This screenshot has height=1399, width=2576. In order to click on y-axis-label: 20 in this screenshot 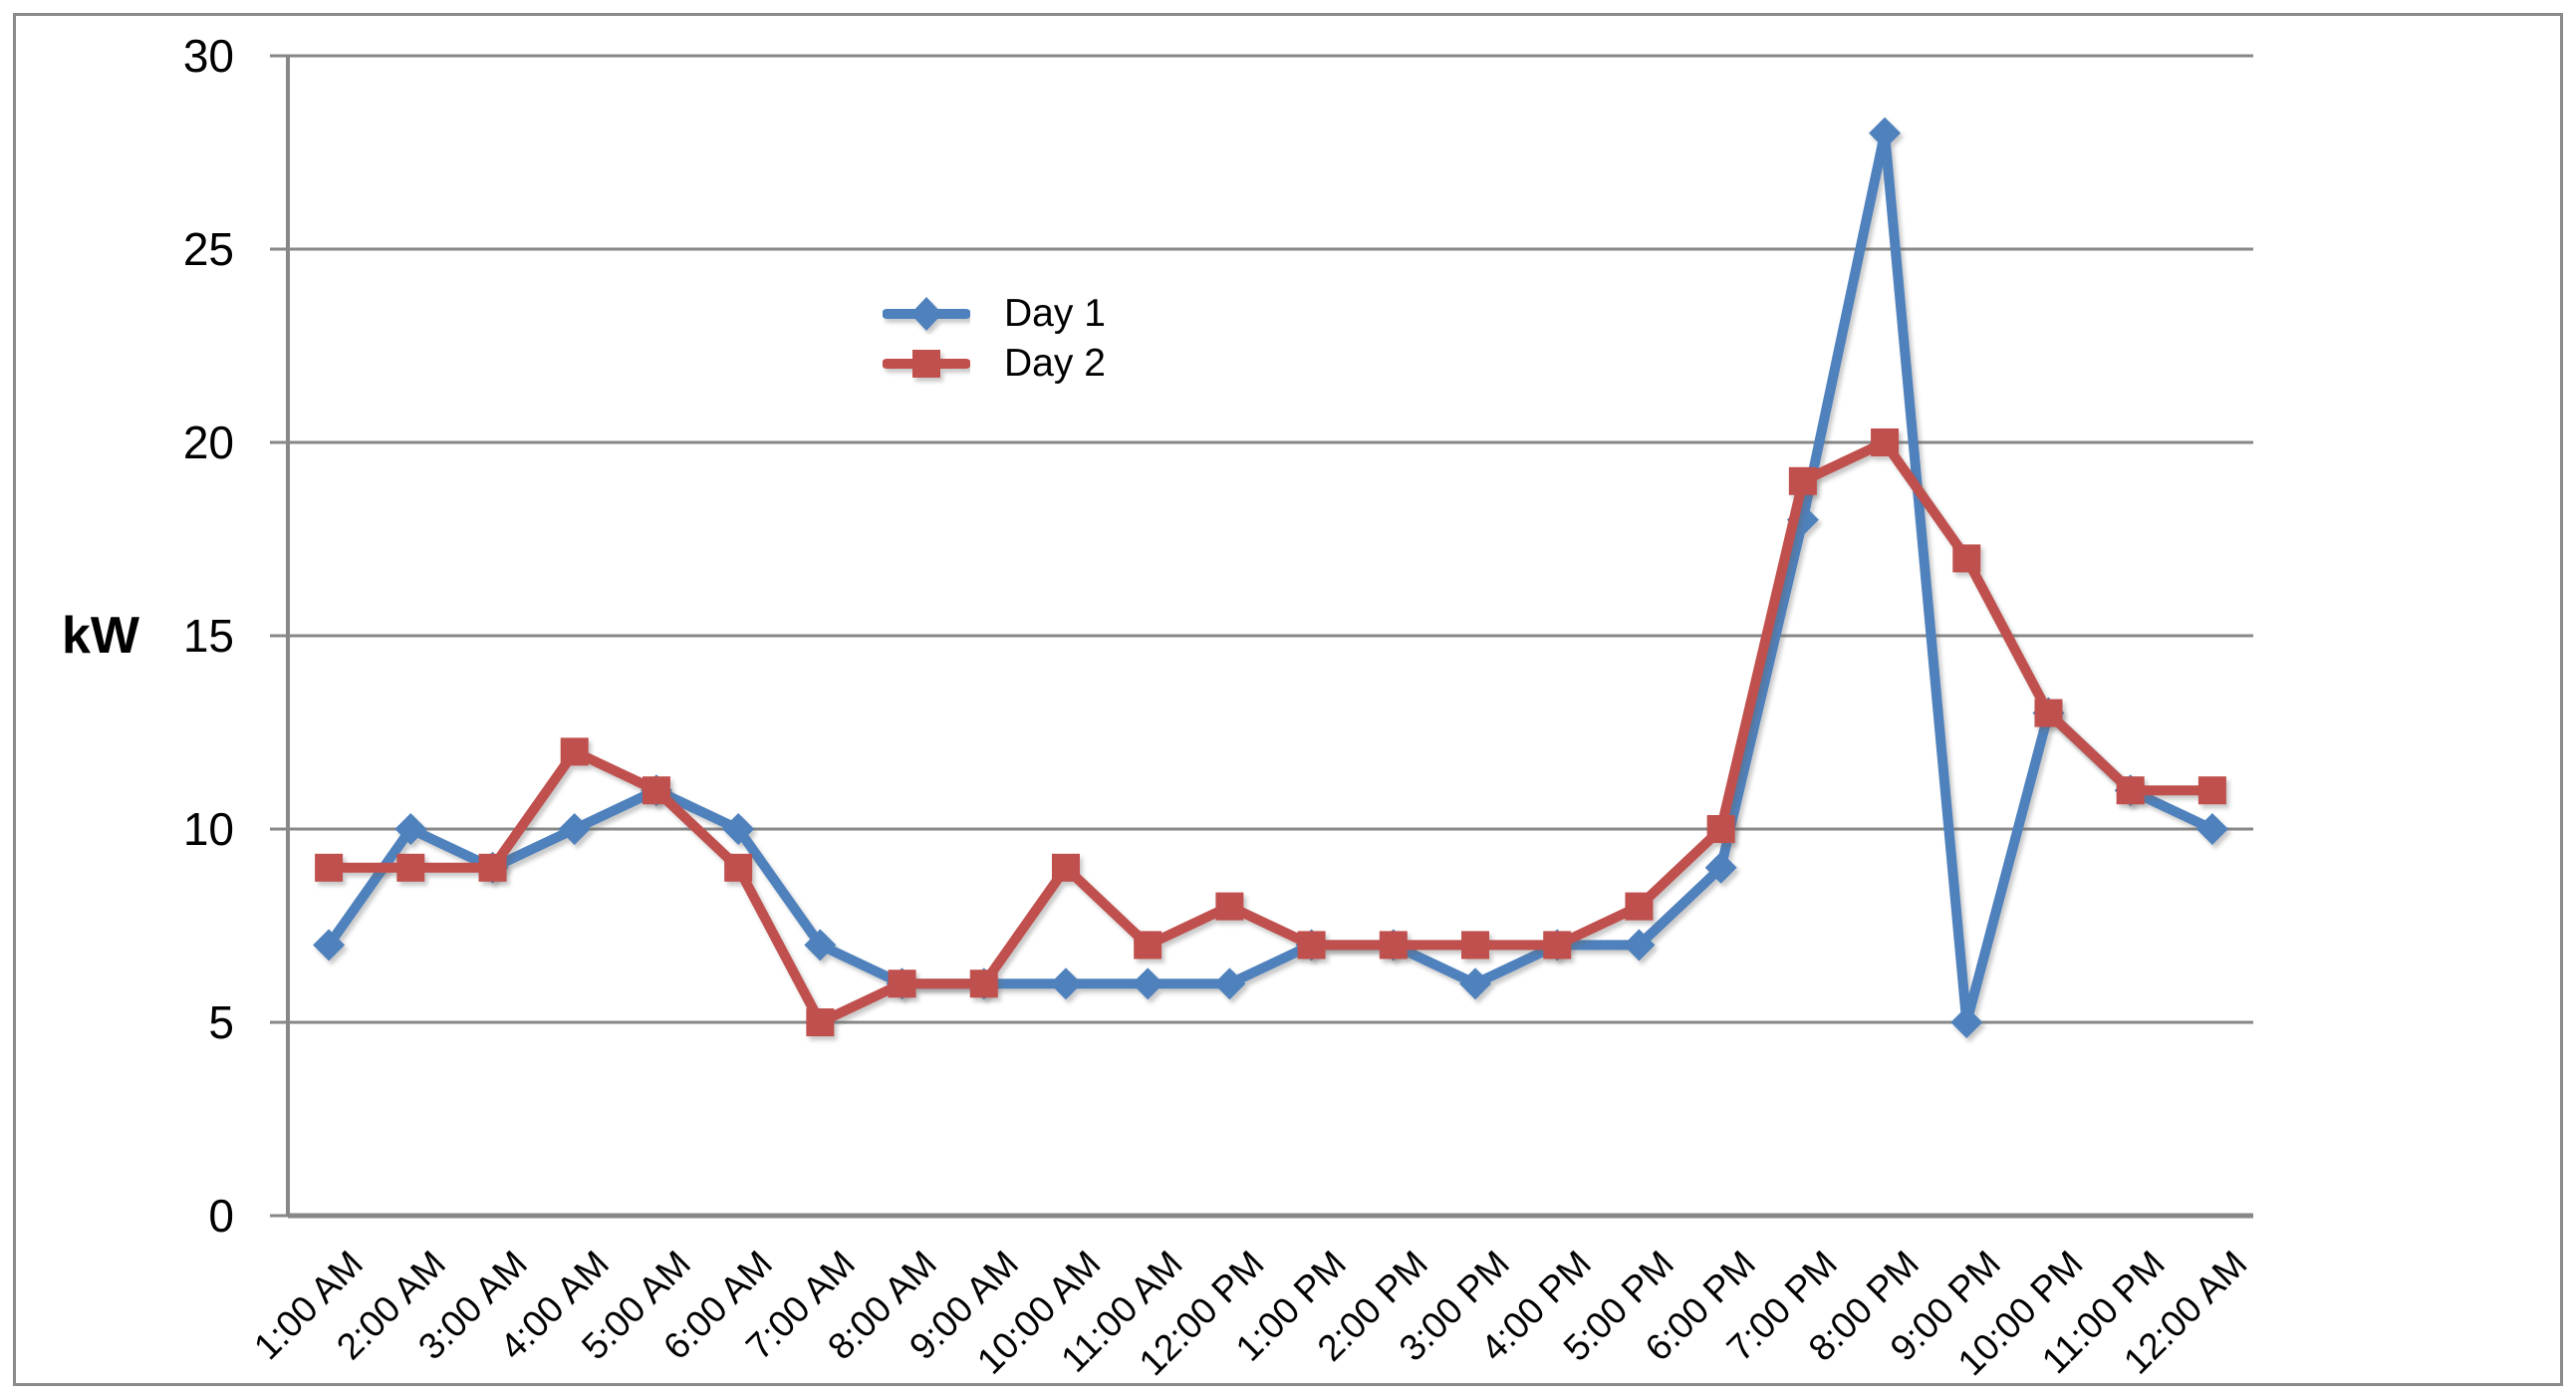, I will do `click(208, 442)`.